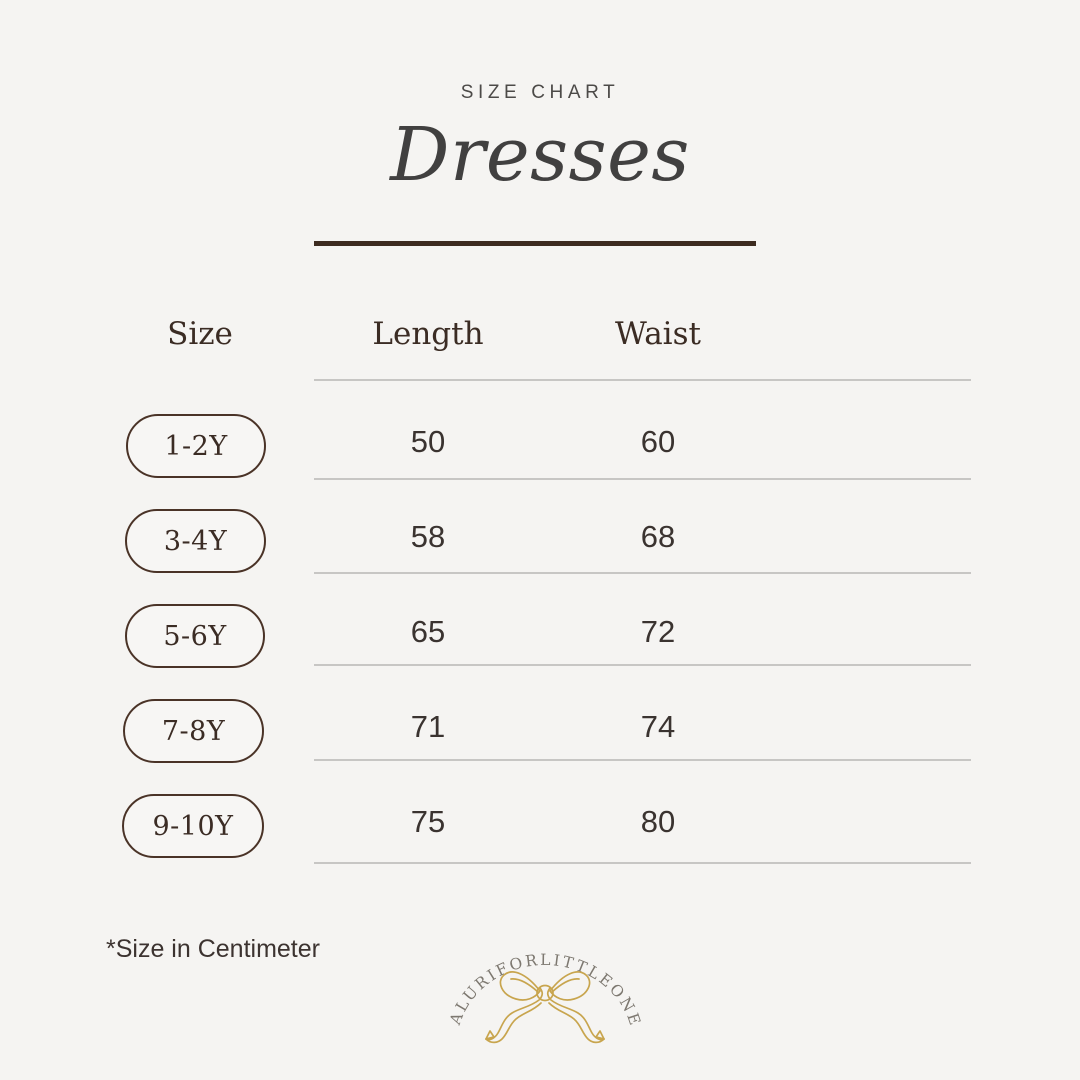 The width and height of the screenshot is (1080, 1080). I want to click on size-pill: 9-10Y, so click(193, 826).